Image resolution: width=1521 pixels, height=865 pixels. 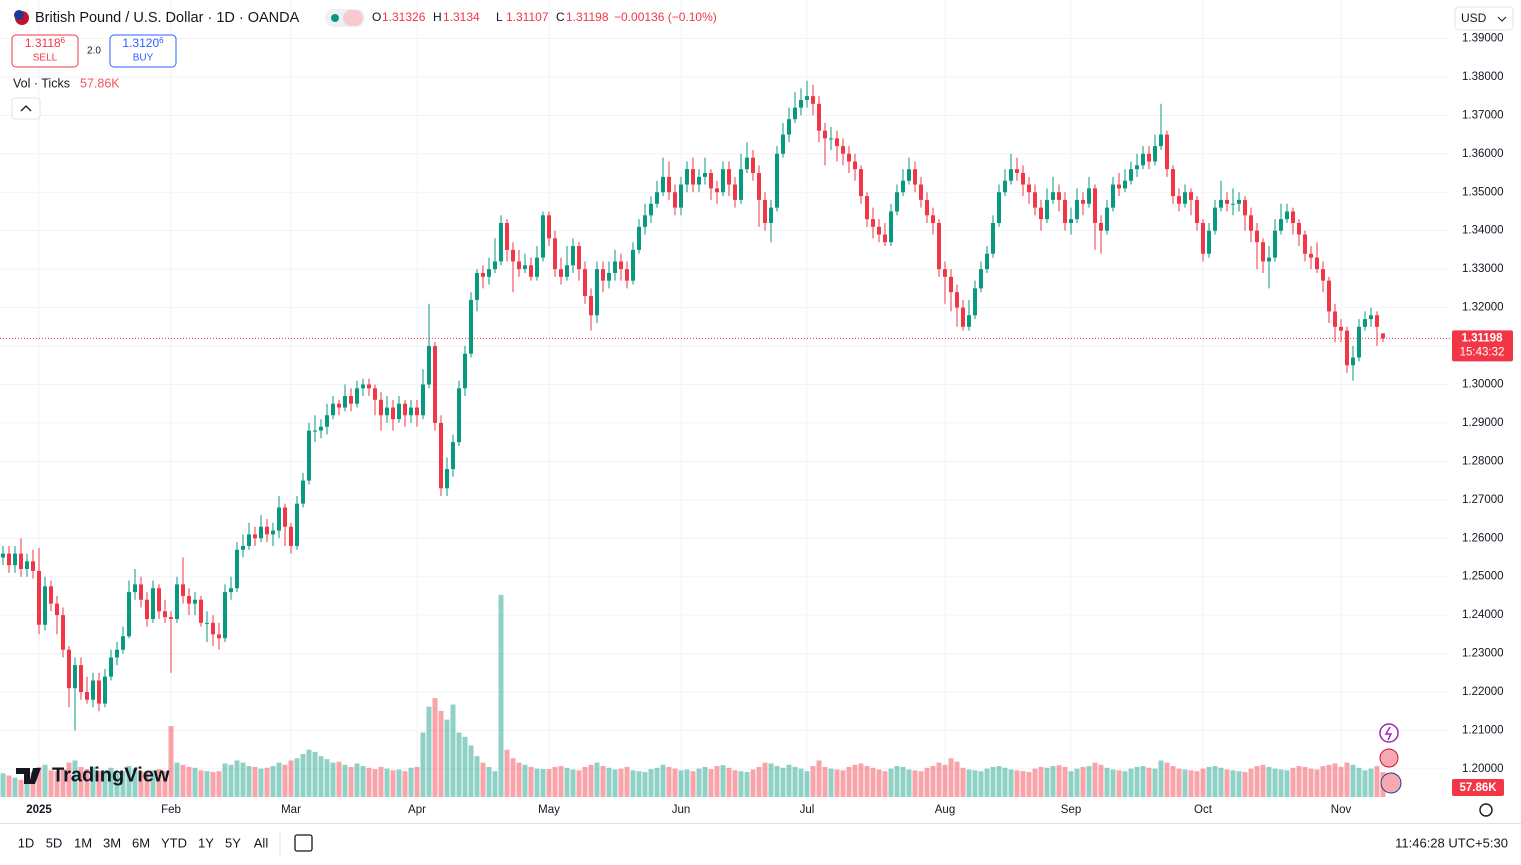 What do you see at coordinates (206, 842) in the screenshot?
I see `range-button: 1Y` at bounding box center [206, 842].